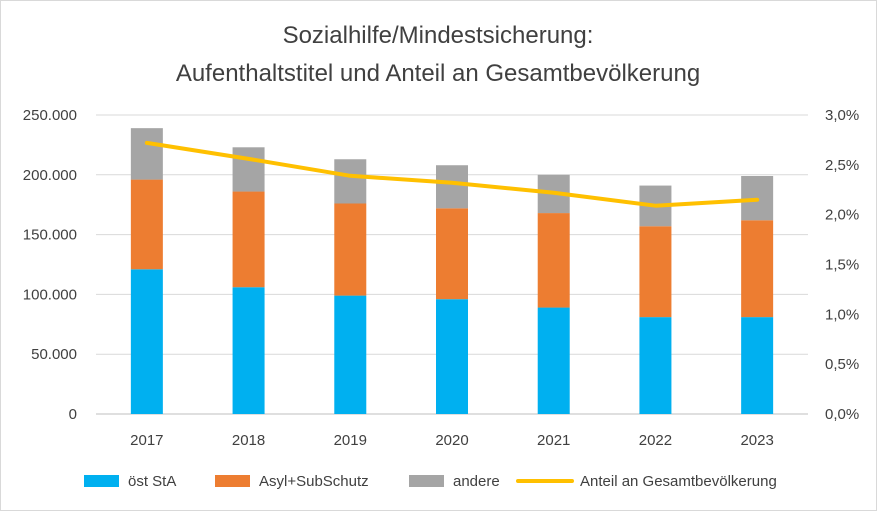 This screenshot has height=511, width=877. Describe the element at coordinates (50, 235) in the screenshot. I see `y-left-tick-label: 150.000` at that location.